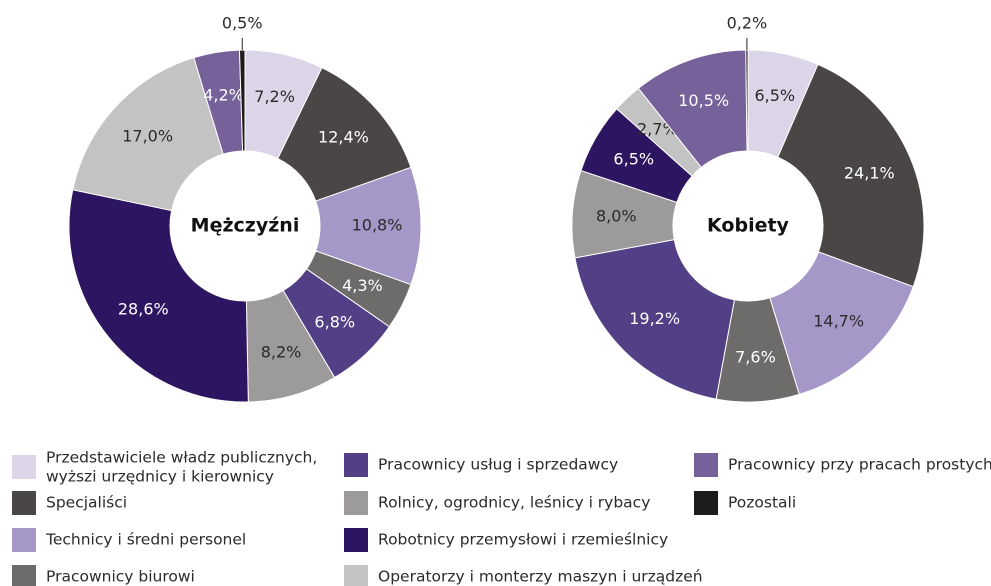  What do you see at coordinates (242, 23) in the screenshot?
I see `value-label: 0,5%` at bounding box center [242, 23].